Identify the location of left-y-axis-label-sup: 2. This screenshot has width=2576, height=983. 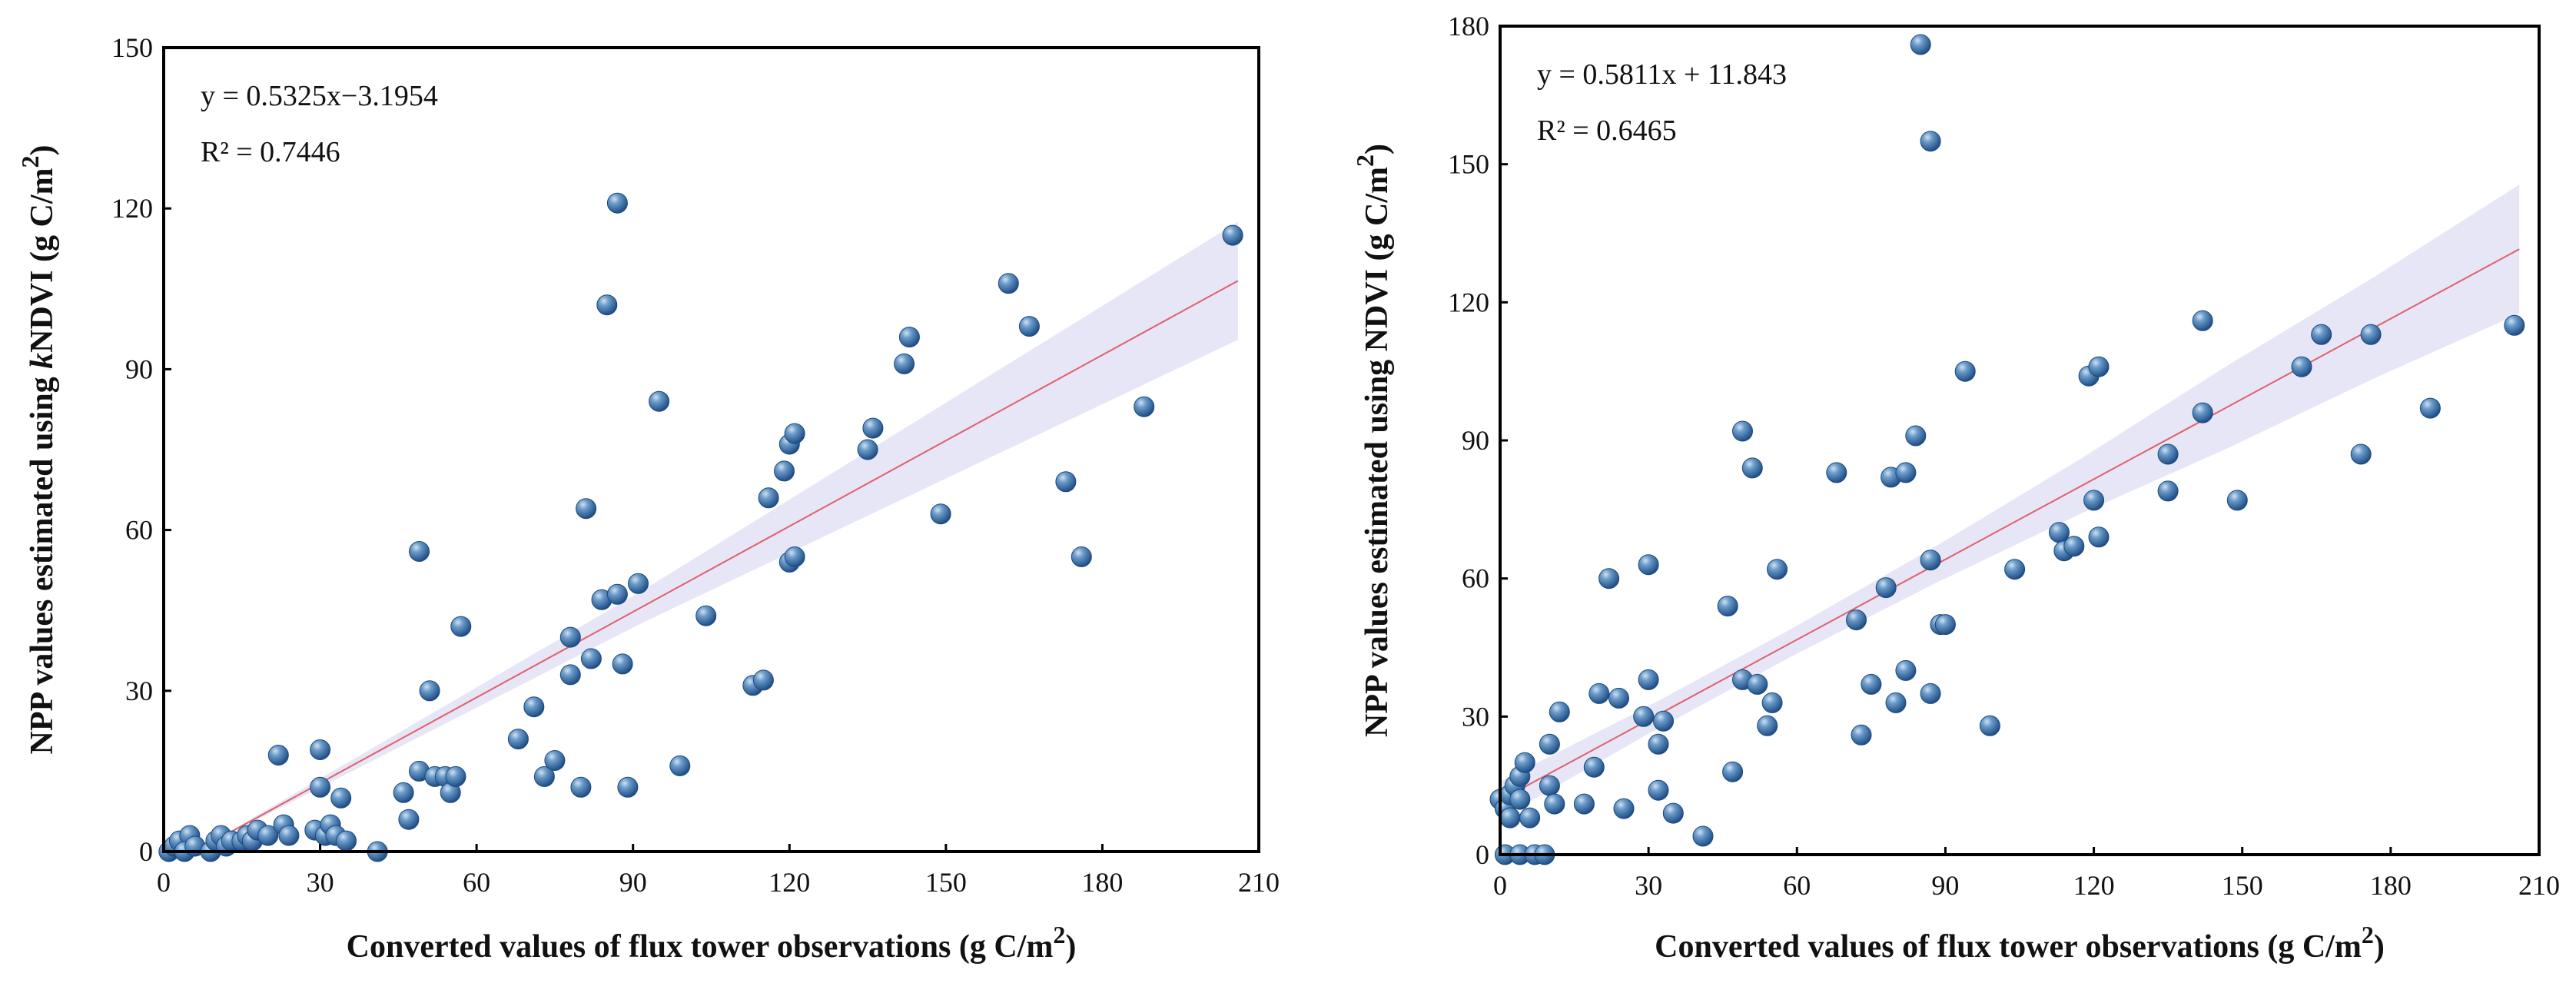
(30, 162).